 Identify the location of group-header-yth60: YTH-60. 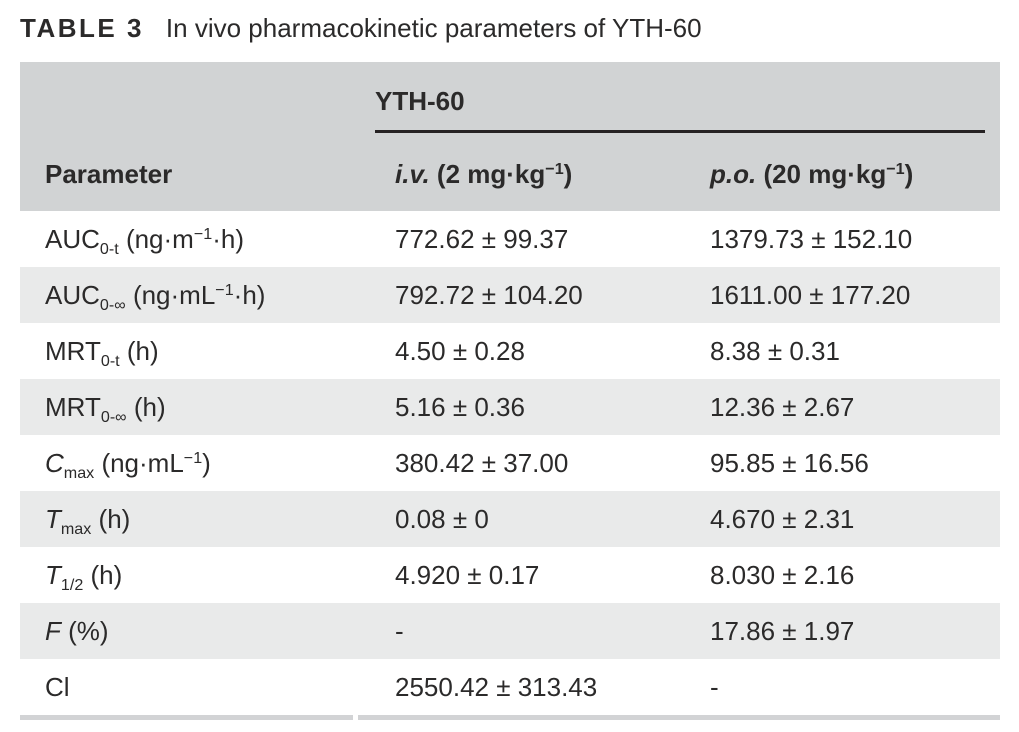
(420, 101).